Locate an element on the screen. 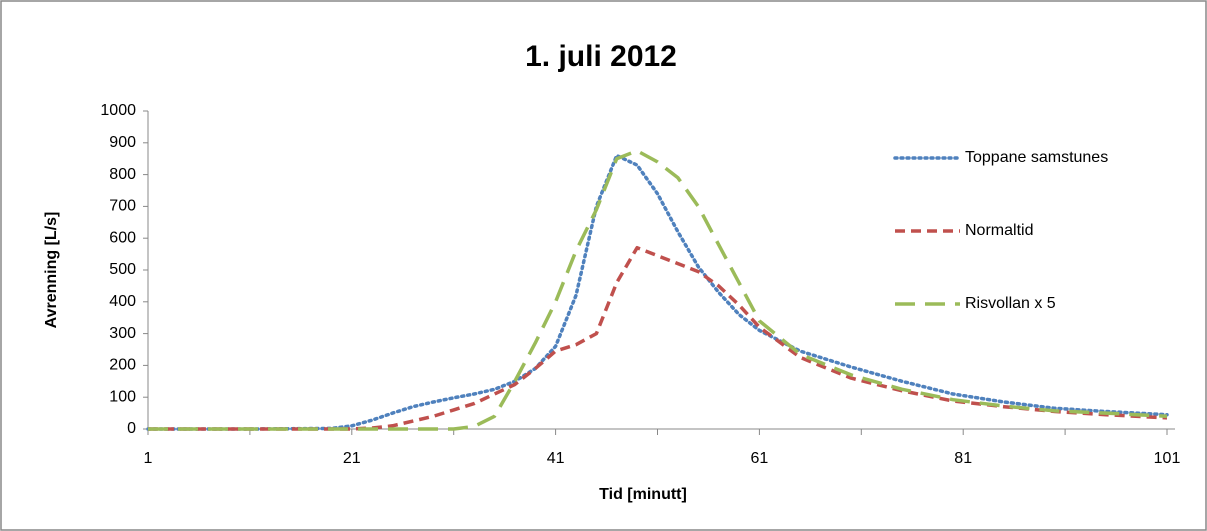  x-tick-label: 21 is located at coordinates (352, 458).